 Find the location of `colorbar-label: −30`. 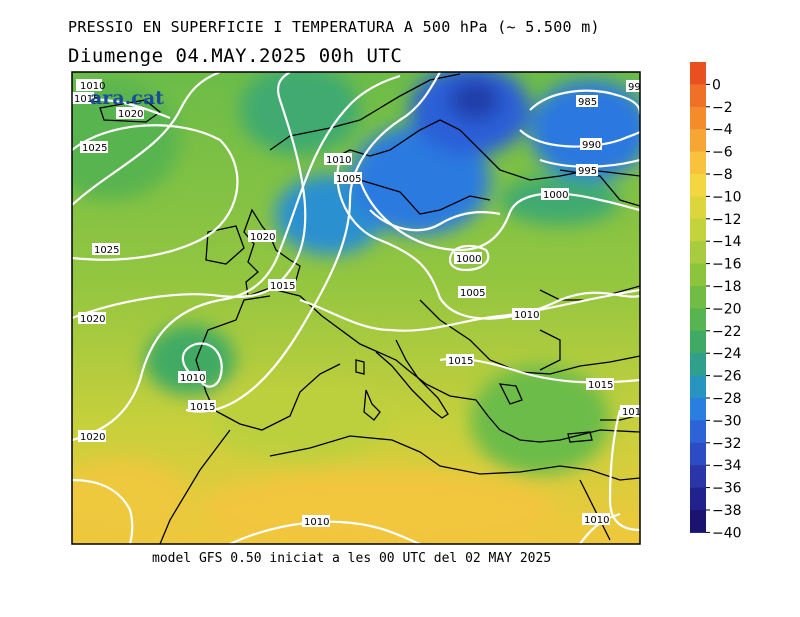

colorbar-label: −30 is located at coordinates (727, 421).